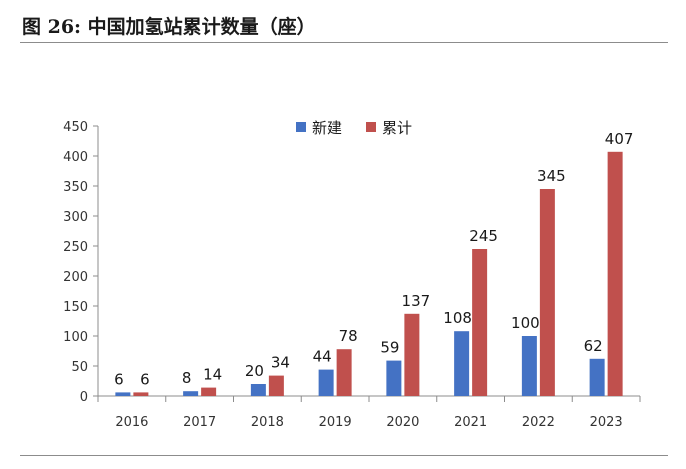 The height and width of the screenshot is (469, 686). I want to click on data-label-new: 20, so click(254, 371).